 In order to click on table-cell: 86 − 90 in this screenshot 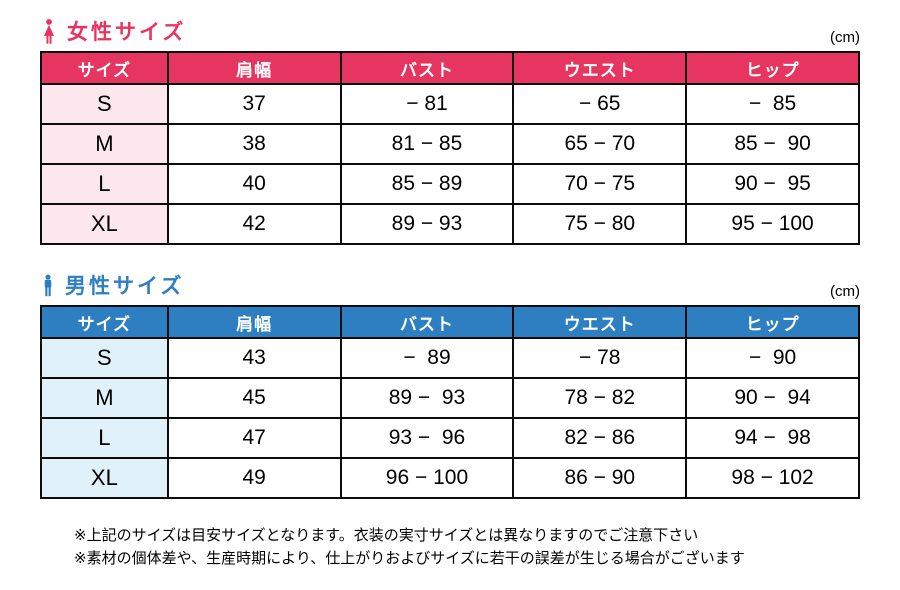, I will do `click(600, 478)`.